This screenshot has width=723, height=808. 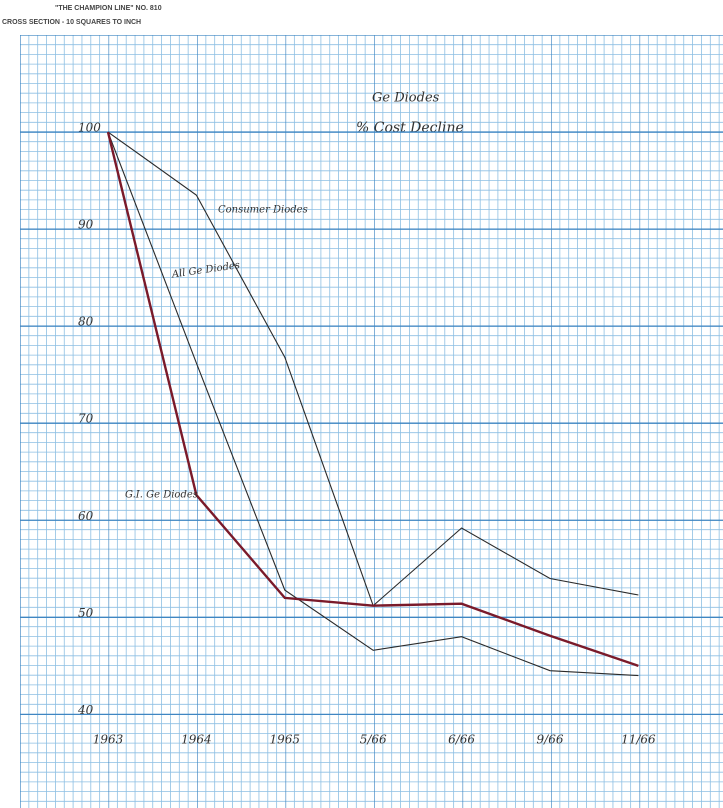 I want to click on y-tick-label: 40, so click(x=85, y=710).